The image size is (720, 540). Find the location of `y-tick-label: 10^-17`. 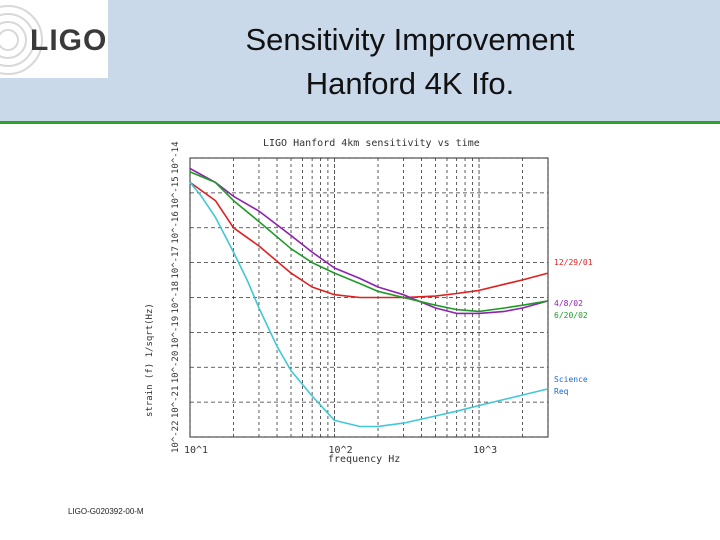

y-tick-label: 10^-17 is located at coordinates (176, 262).